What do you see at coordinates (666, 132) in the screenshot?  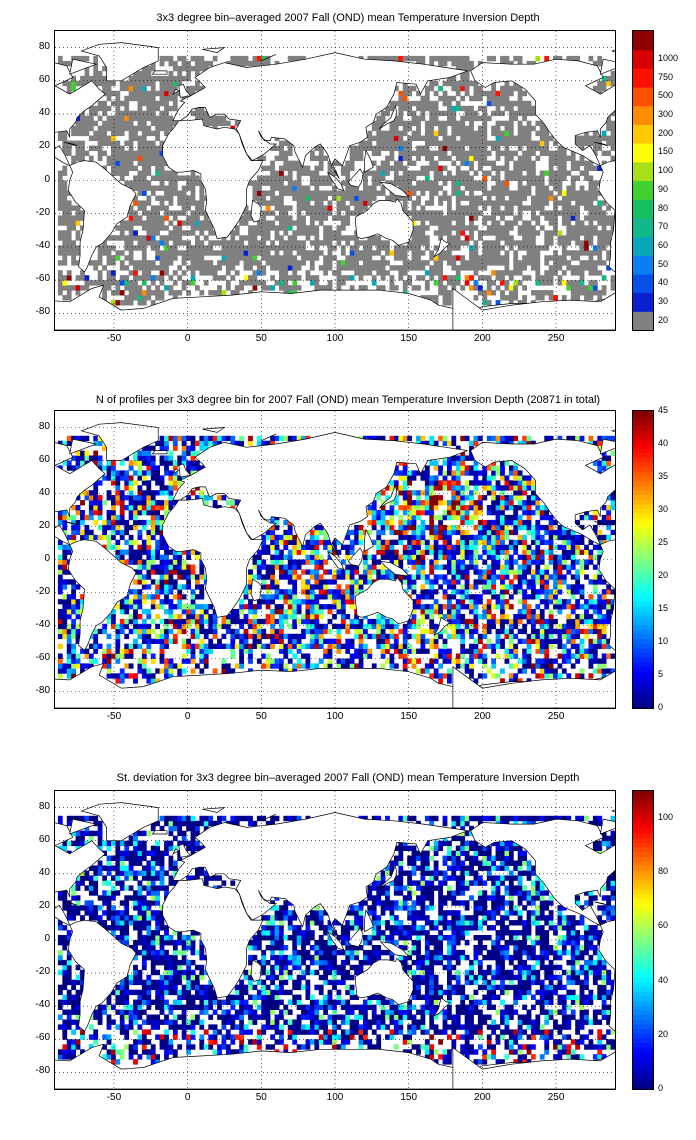 I see `colorbar-tick-label: 200` at bounding box center [666, 132].